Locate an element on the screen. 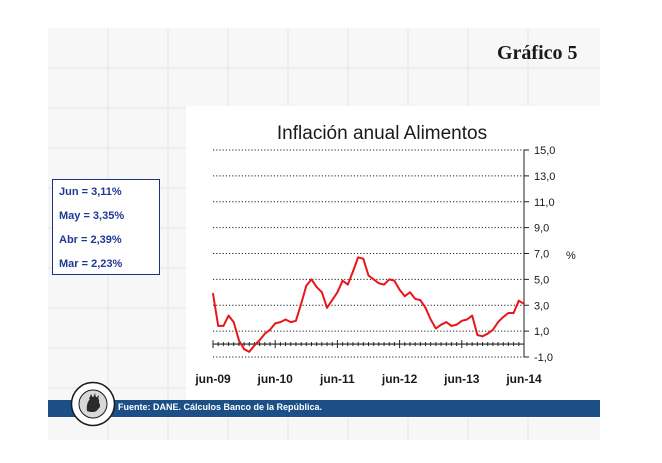 Image resolution: width=662 pixels, height=463 pixels. y-tick-label: 1,0 is located at coordinates (541, 332).